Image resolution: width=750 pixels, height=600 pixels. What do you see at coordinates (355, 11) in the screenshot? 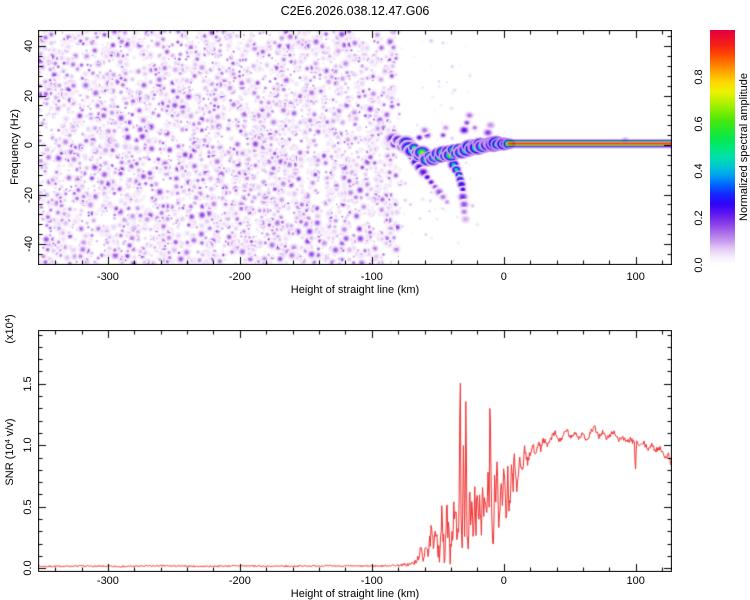
I see `page-title: C2E6.2026.038.12.47.G06` at bounding box center [355, 11].